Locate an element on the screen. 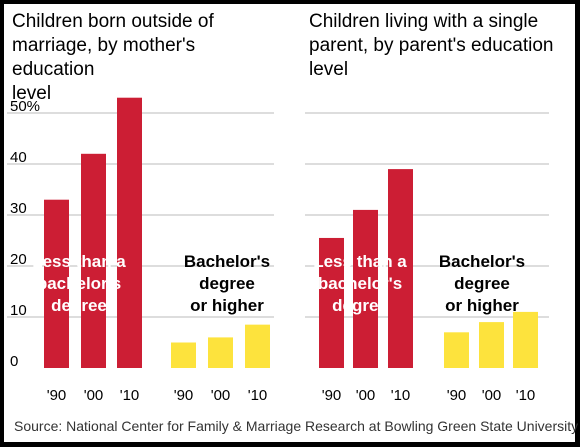 This screenshot has width=580, height=447. y-tick-label: 40 is located at coordinates (18, 157).